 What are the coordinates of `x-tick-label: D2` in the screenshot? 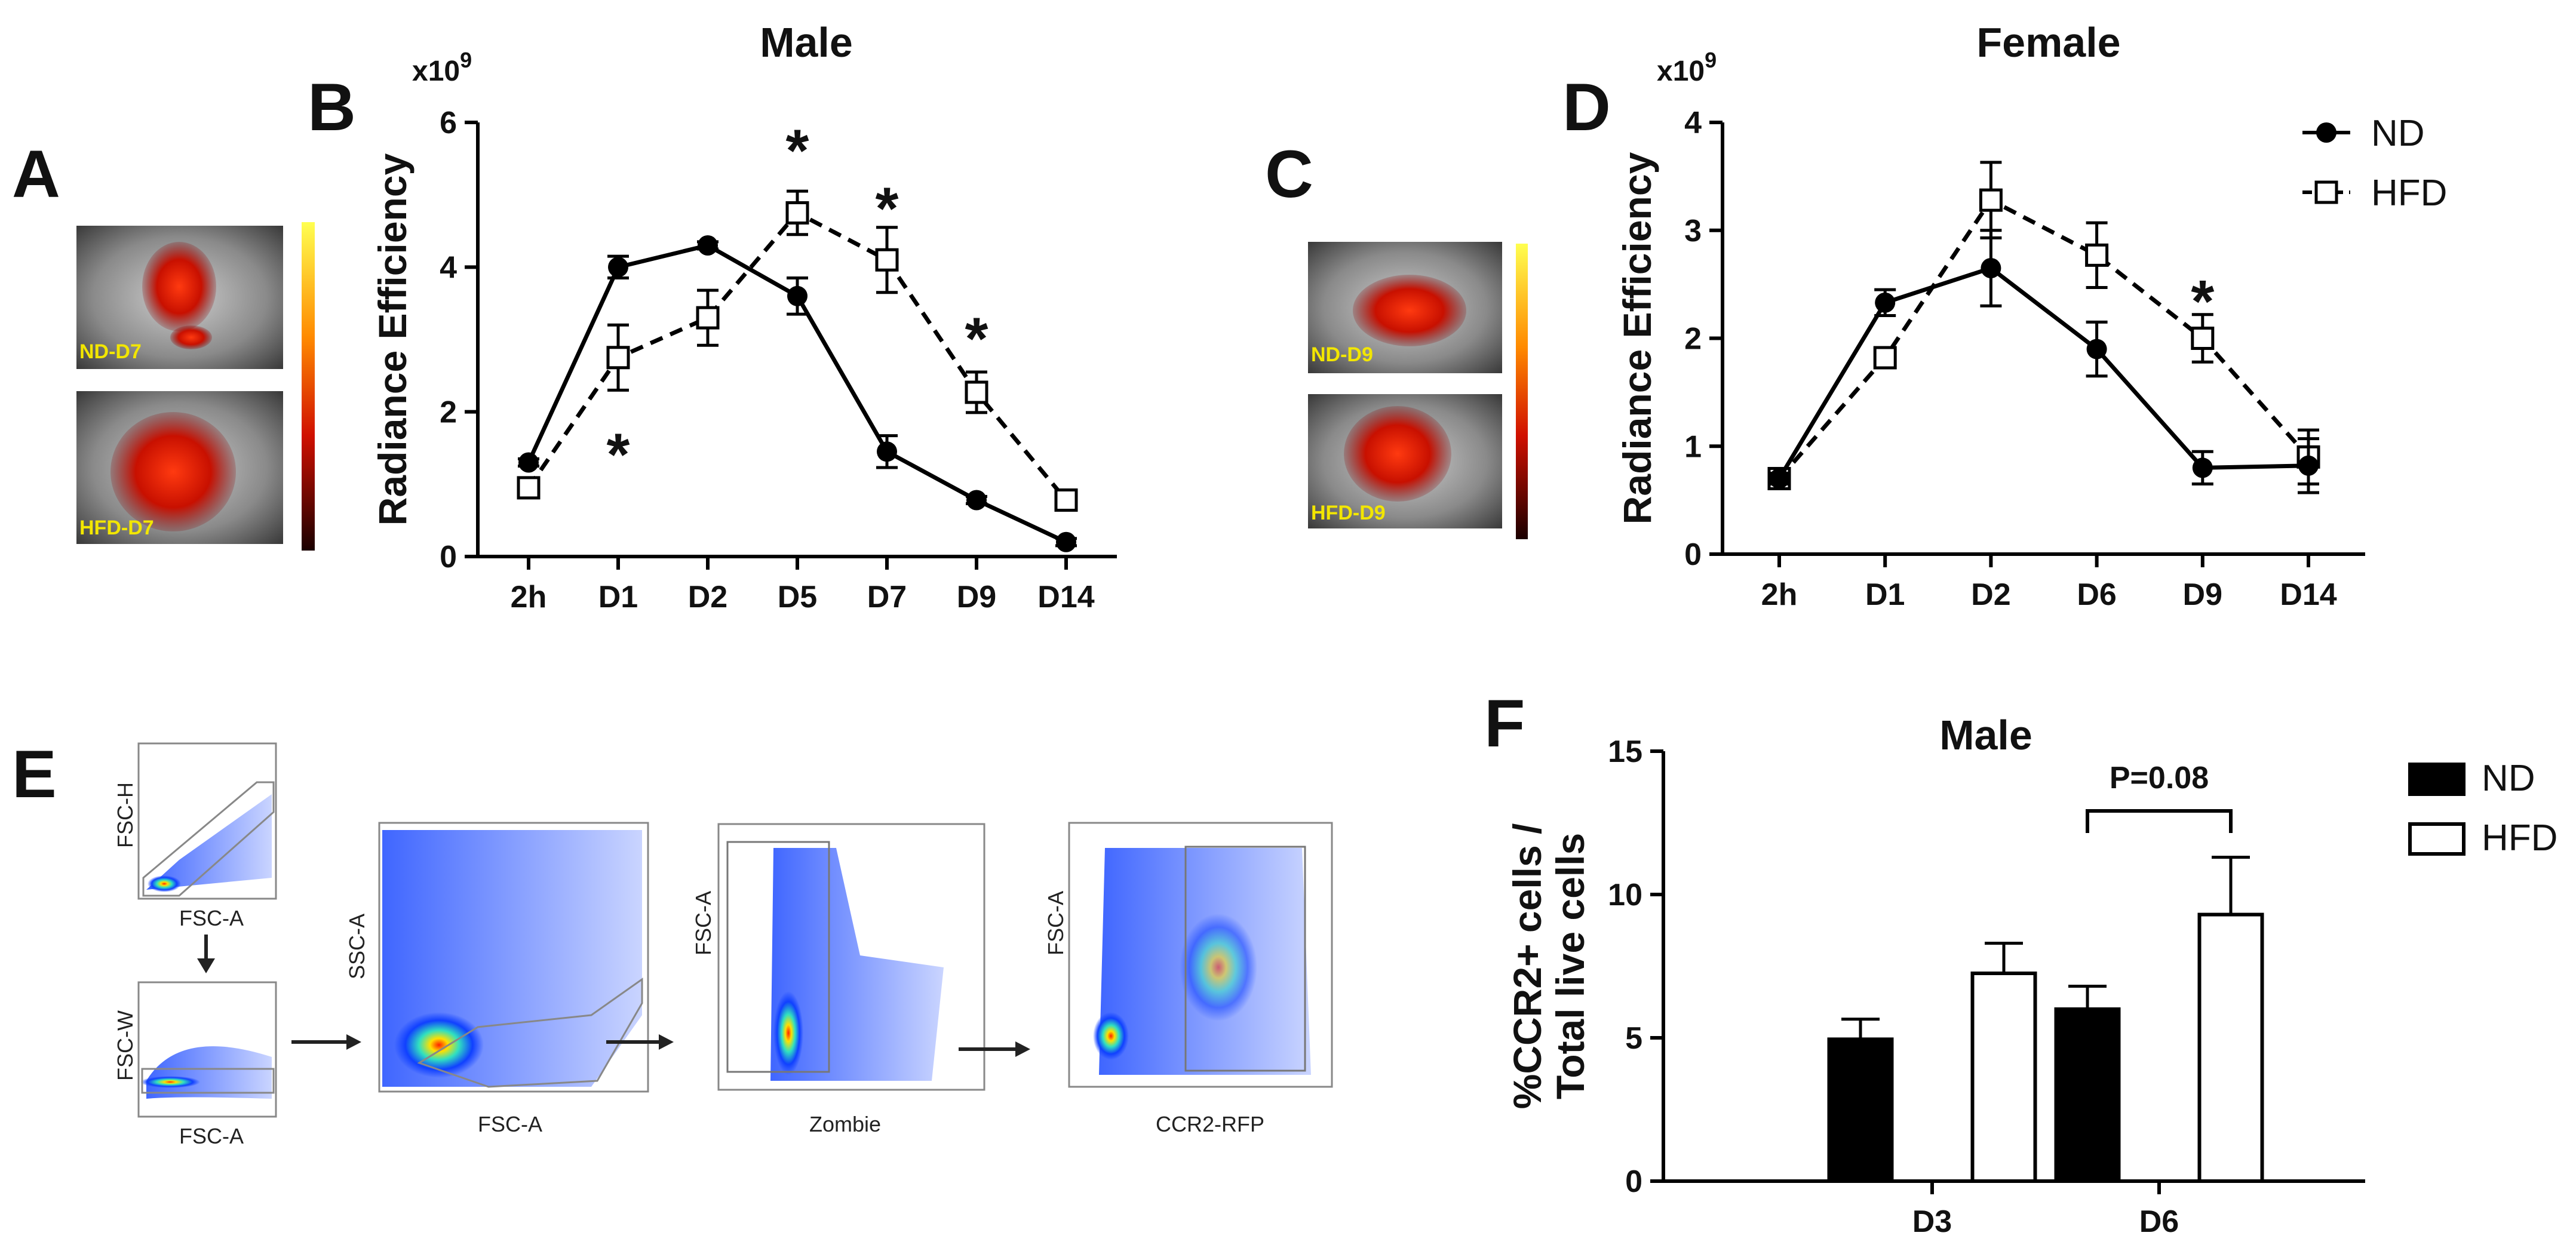 It's located at (1990, 595).